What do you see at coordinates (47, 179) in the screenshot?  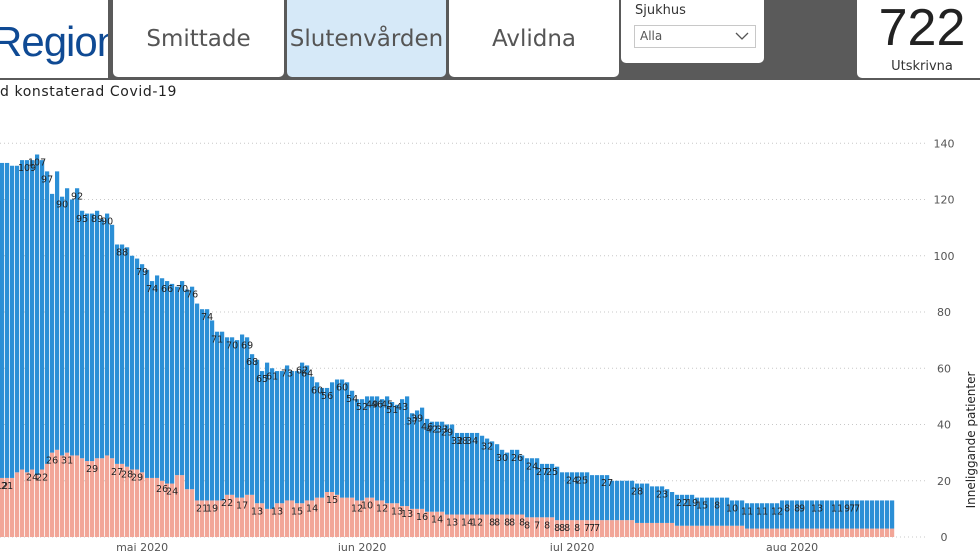 I see `data-label: 97` at bounding box center [47, 179].